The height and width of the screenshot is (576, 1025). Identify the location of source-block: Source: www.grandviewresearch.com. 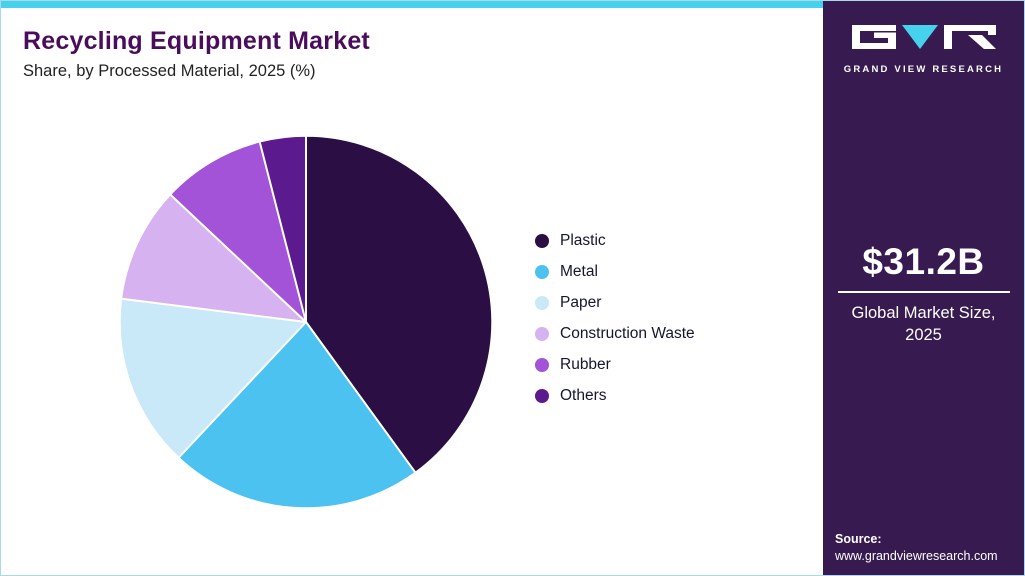
(916, 547).